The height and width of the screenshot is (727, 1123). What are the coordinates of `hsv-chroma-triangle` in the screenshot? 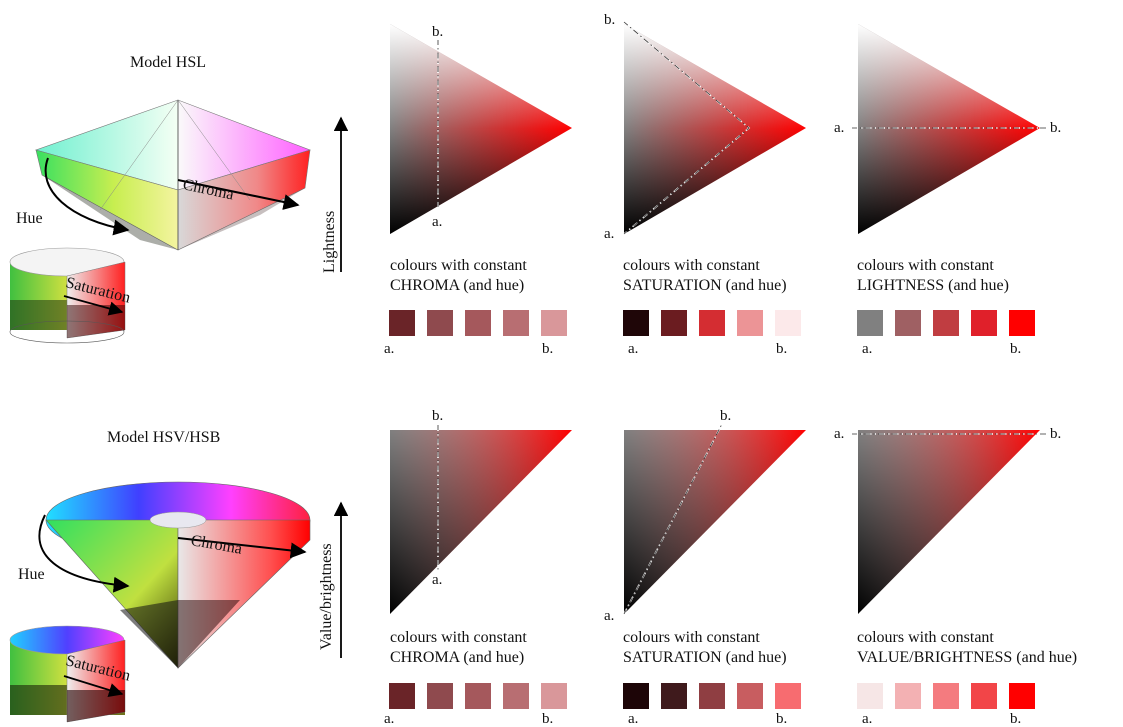 It's located at (481, 519).